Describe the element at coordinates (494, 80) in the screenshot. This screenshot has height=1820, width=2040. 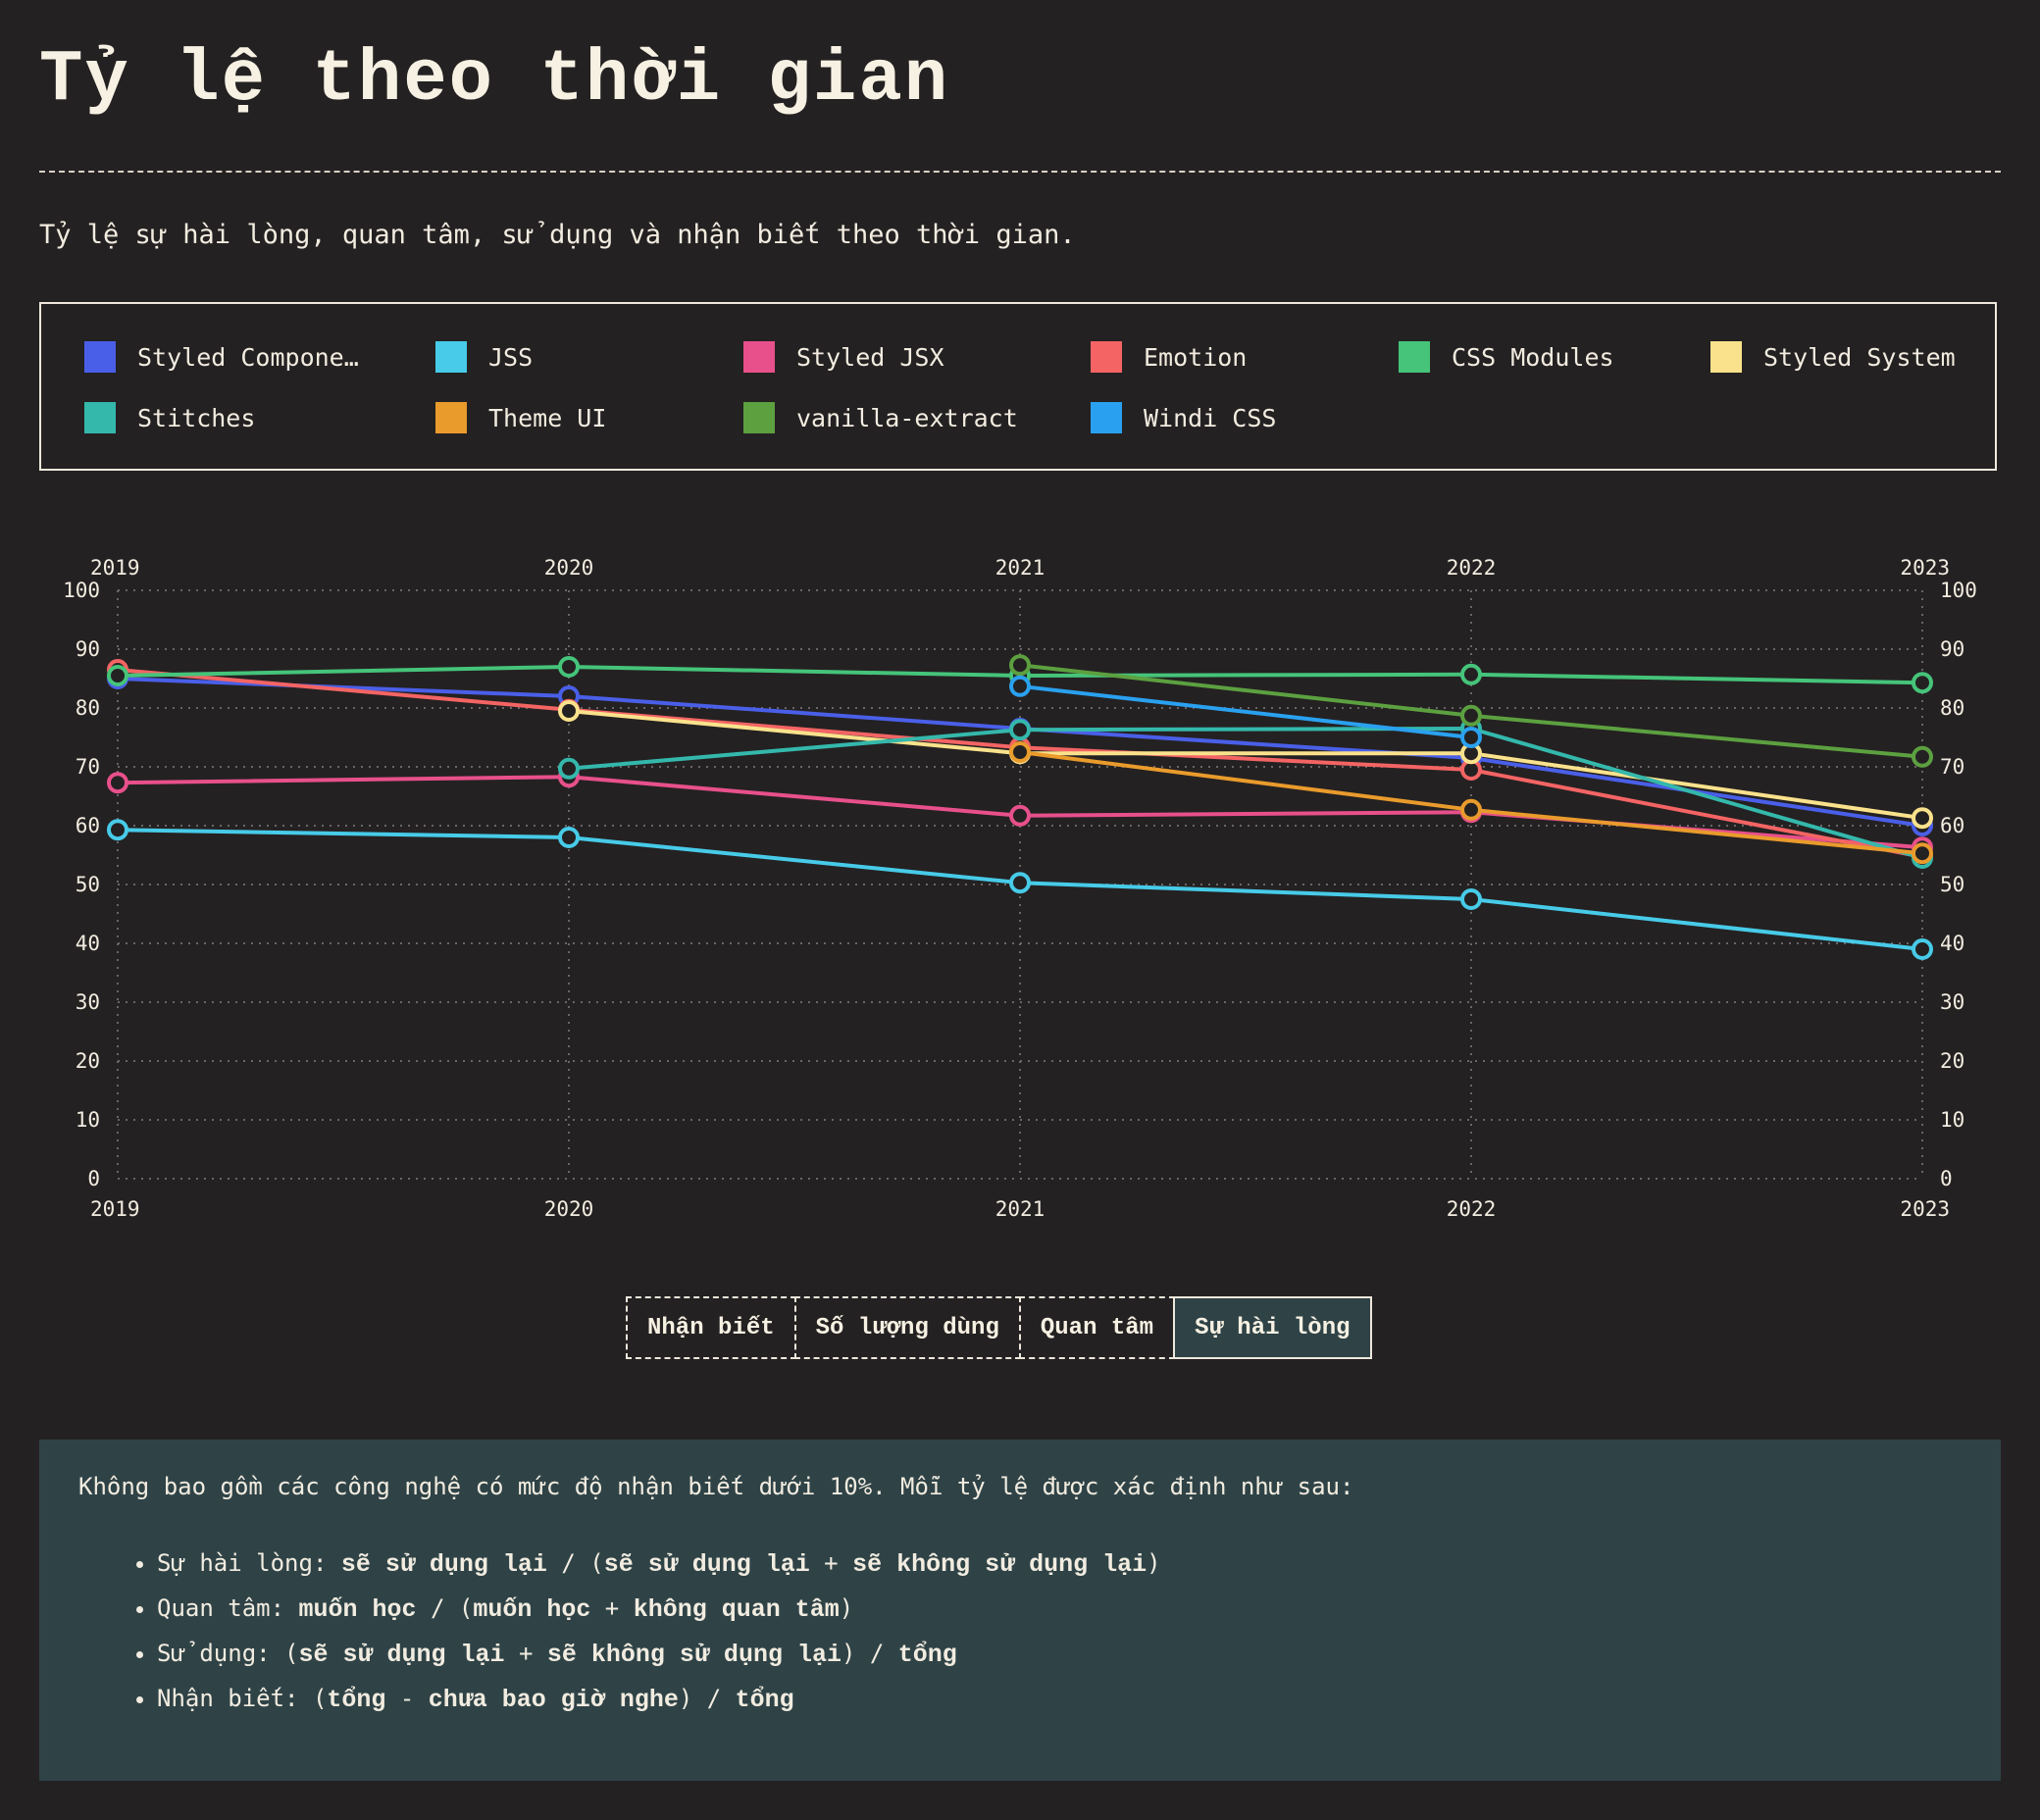
I see `page-title: Tỷ lệ theo thời gian` at that location.